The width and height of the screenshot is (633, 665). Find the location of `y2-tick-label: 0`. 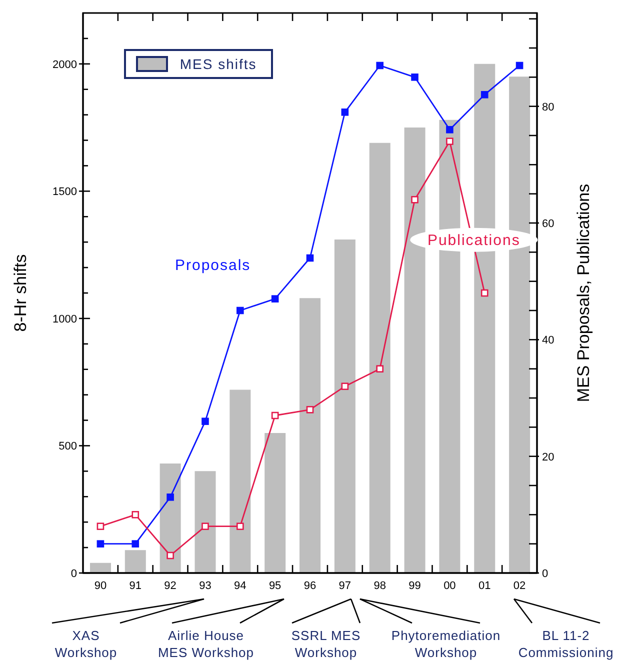

y2-tick-label: 0 is located at coordinates (545, 574).